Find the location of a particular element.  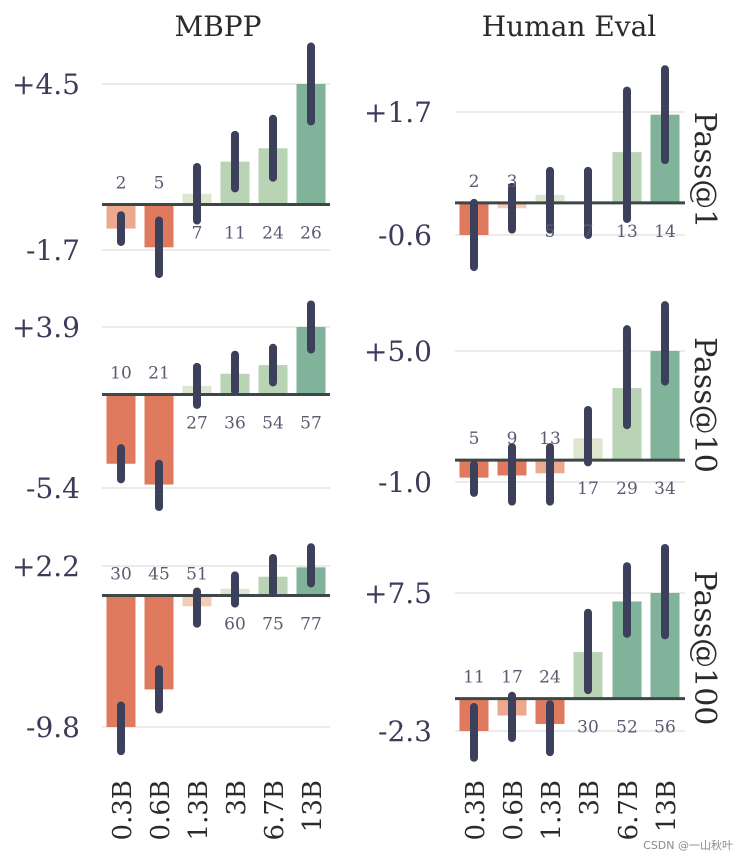

ytick-label-mbpp-pass10-0: +3.9 is located at coordinates (46, 327).